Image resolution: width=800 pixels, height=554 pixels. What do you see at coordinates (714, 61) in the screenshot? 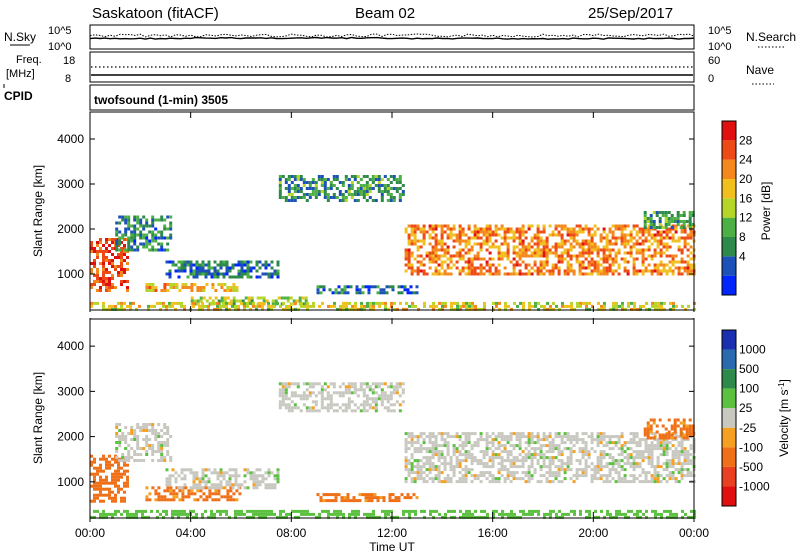
I see `nave-tick-top: 60` at bounding box center [714, 61].